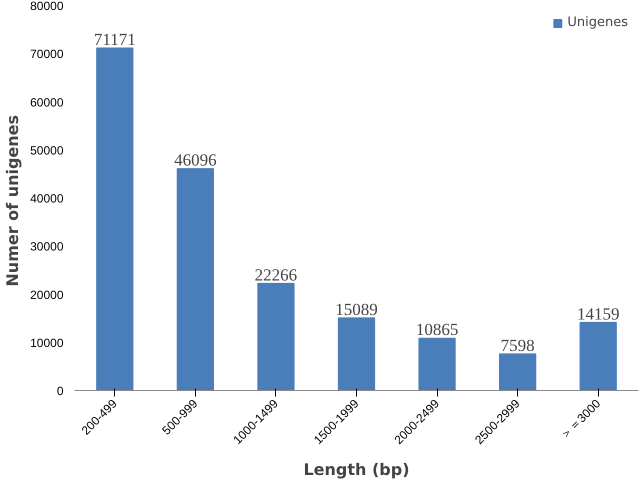 The image size is (643, 481). What do you see at coordinates (47, 247) in the screenshot?
I see `y-tick-label: 30000` at bounding box center [47, 247].